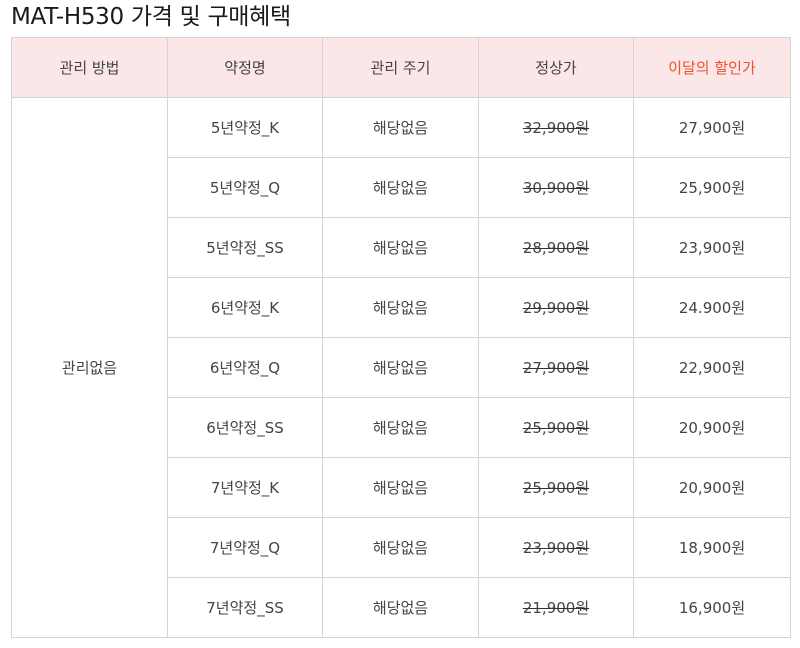 The height and width of the screenshot is (648, 800). I want to click on header-regular-price: 정상가, so click(556, 67).